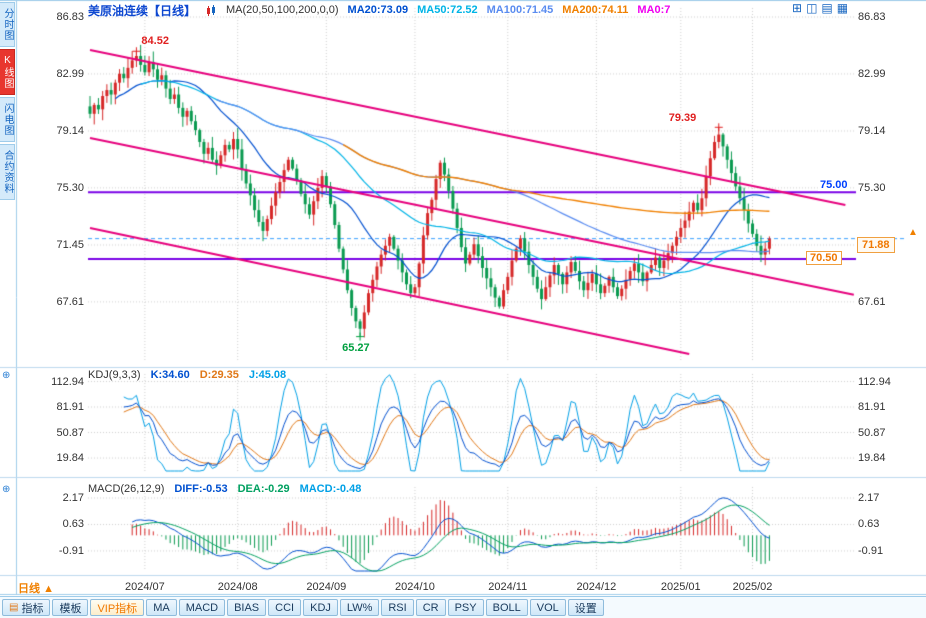 This screenshot has height=618, width=926. Describe the element at coordinates (32, 608) in the screenshot. I see `footer-tab-label: 指标` at that location.